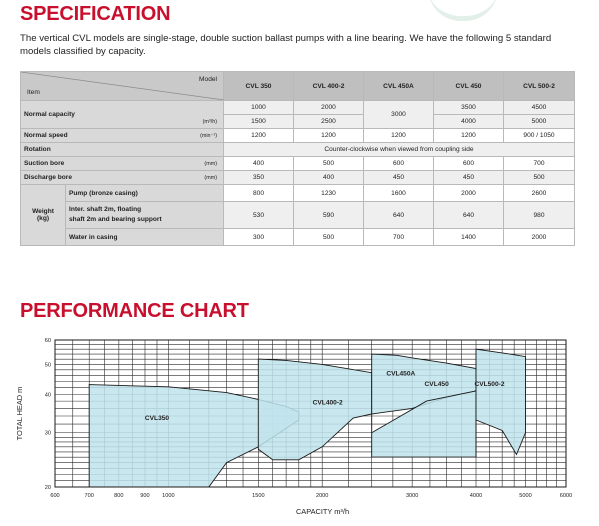  I want to click on performance-chart-title: PERFORMANCE CHART, so click(134, 311).